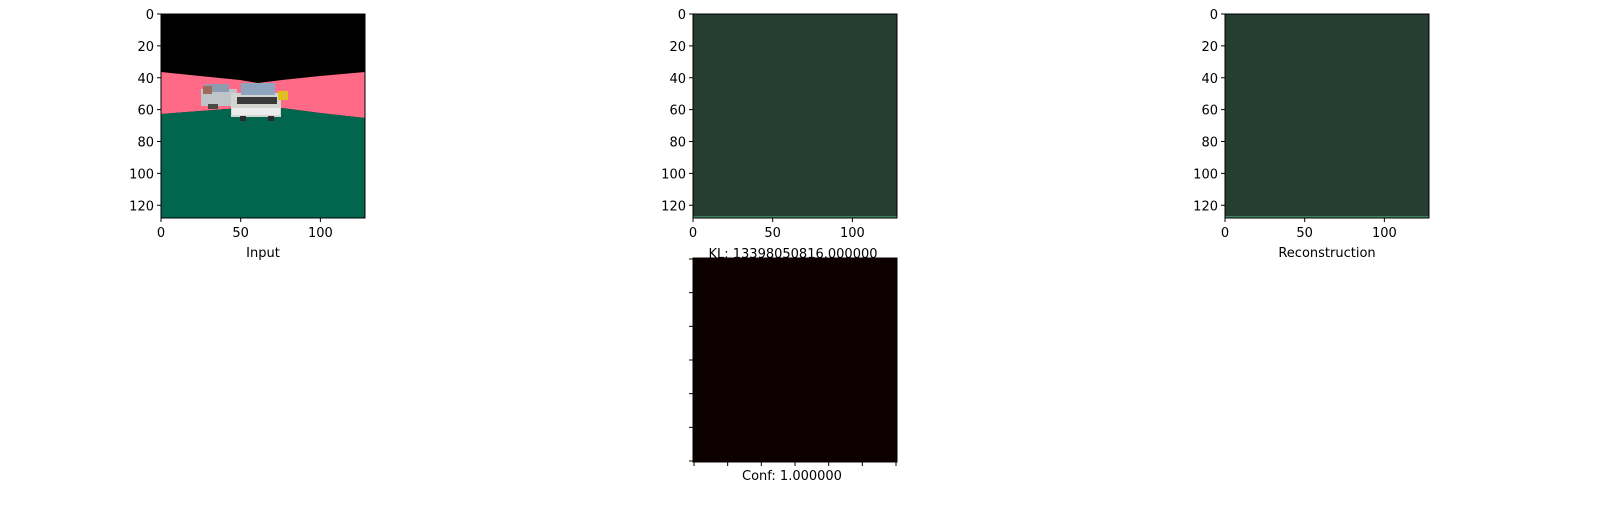 The width and height of the screenshot is (1612, 510). Describe the element at coordinates (1327, 217) in the screenshot. I see `reconstruction-edge-strip` at that location.